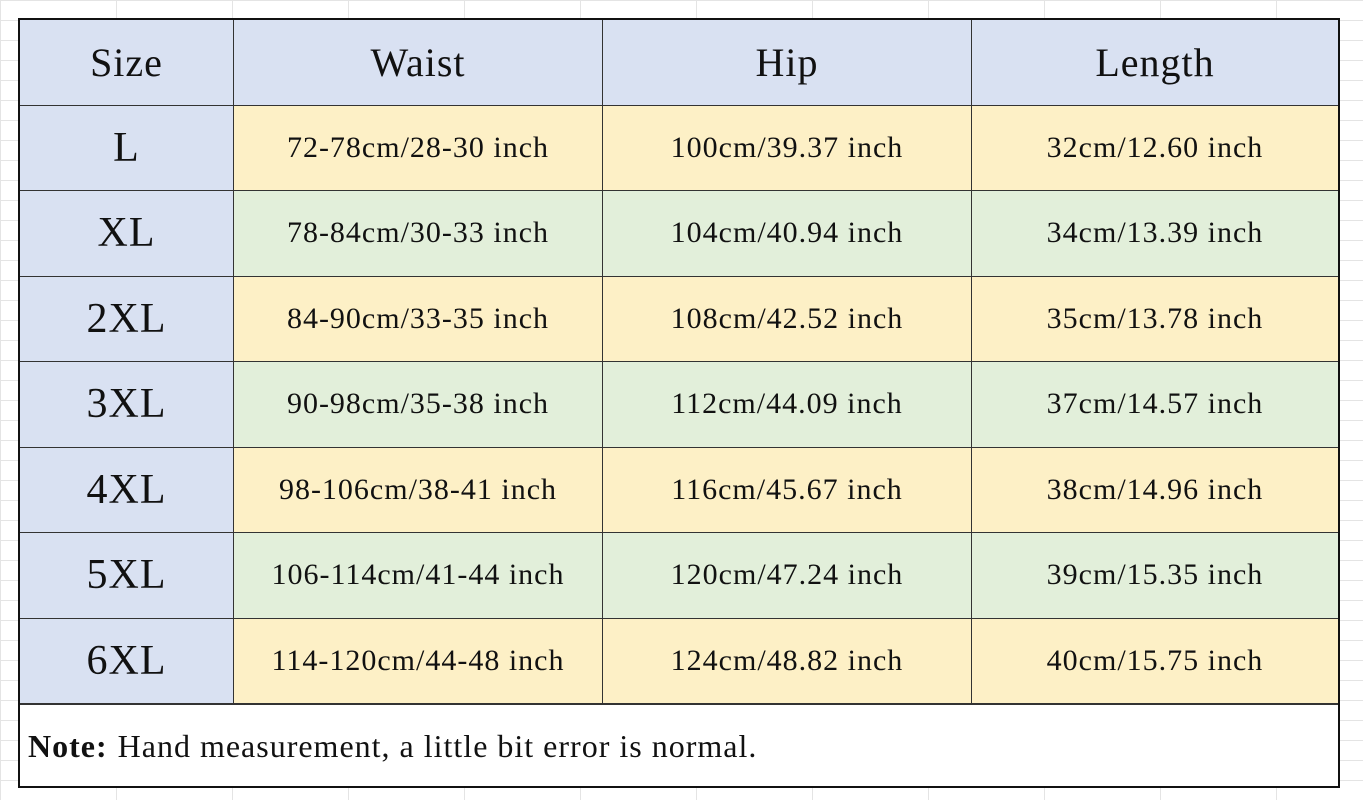 The height and width of the screenshot is (800, 1363). I want to click on size-cell: 5XL, so click(127, 576).